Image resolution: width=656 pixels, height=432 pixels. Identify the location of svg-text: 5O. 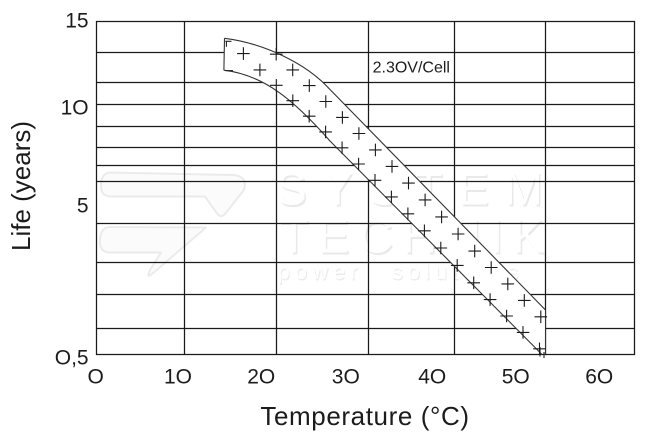
(516, 377).